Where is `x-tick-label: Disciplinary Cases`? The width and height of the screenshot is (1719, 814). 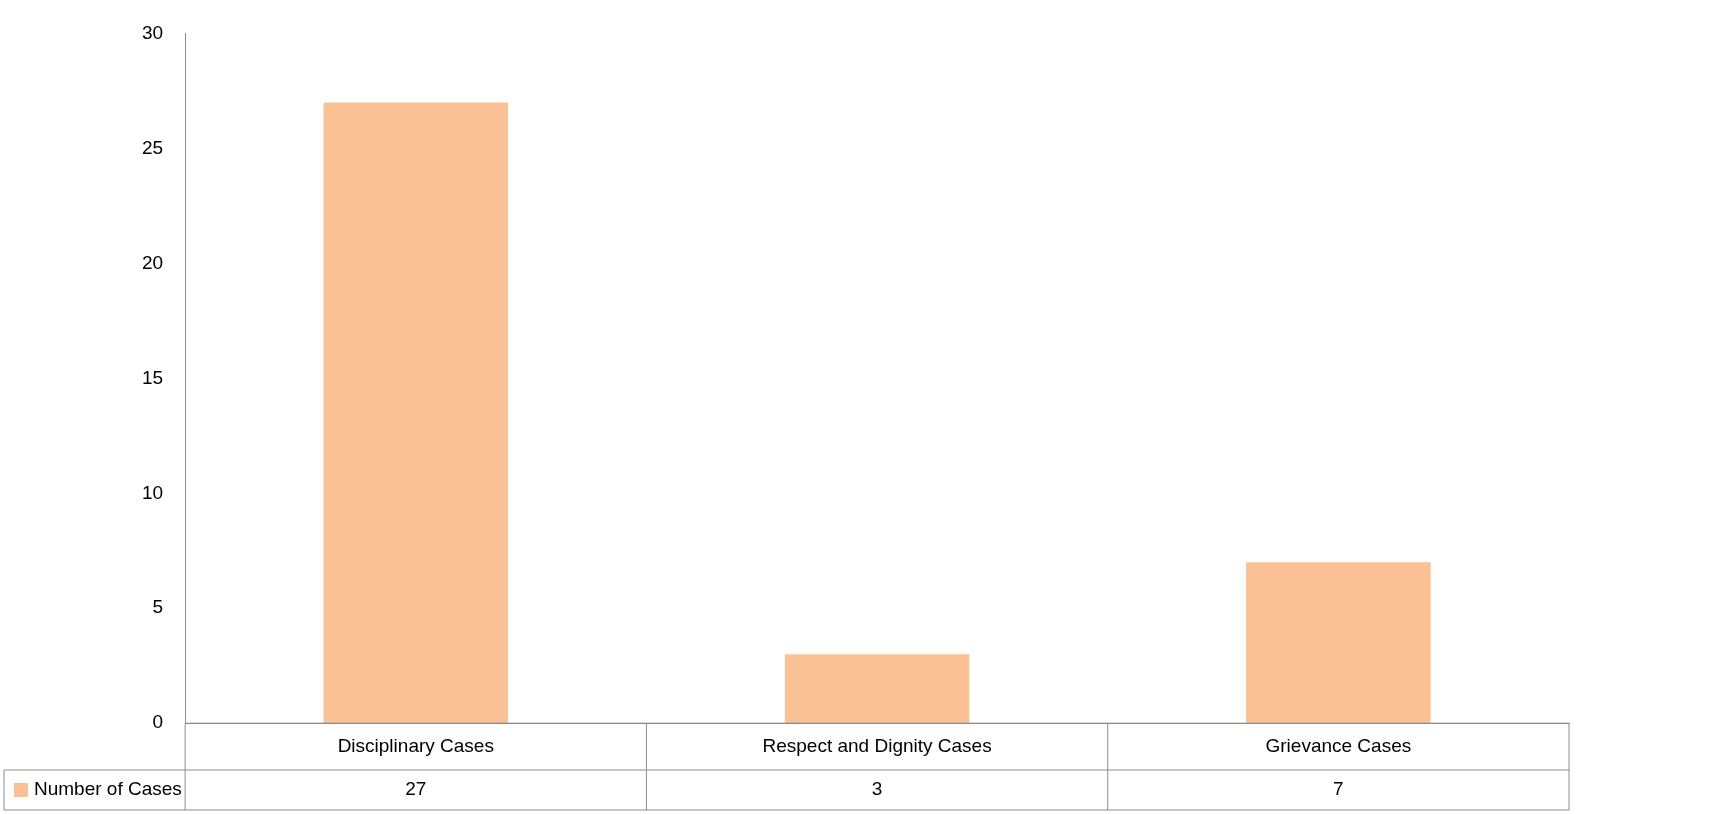
x-tick-label: Disciplinary Cases is located at coordinates (415, 745).